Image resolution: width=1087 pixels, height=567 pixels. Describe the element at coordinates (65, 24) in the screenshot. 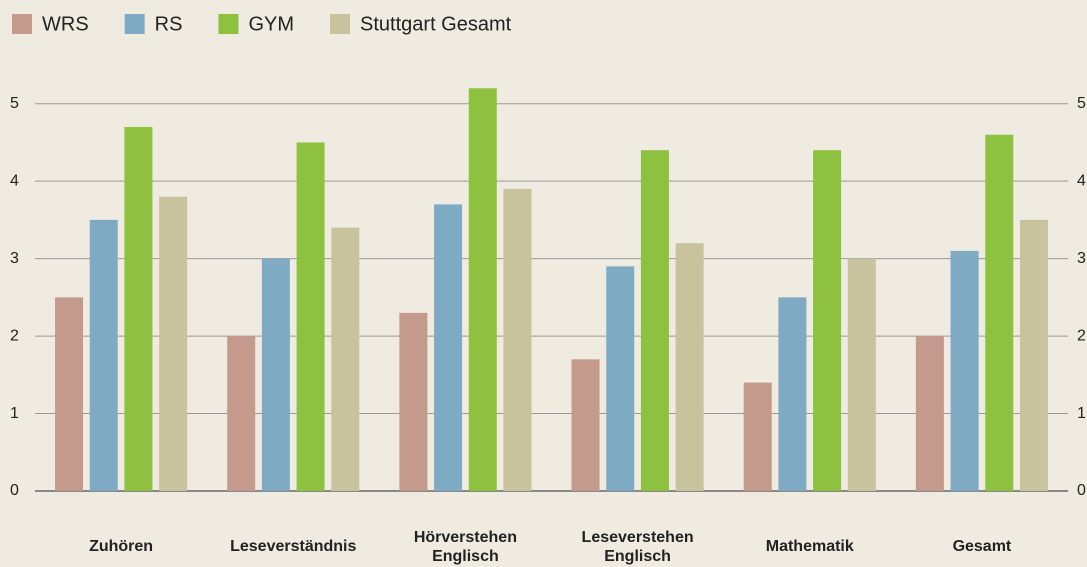

I see `legend-label: WRS` at that location.